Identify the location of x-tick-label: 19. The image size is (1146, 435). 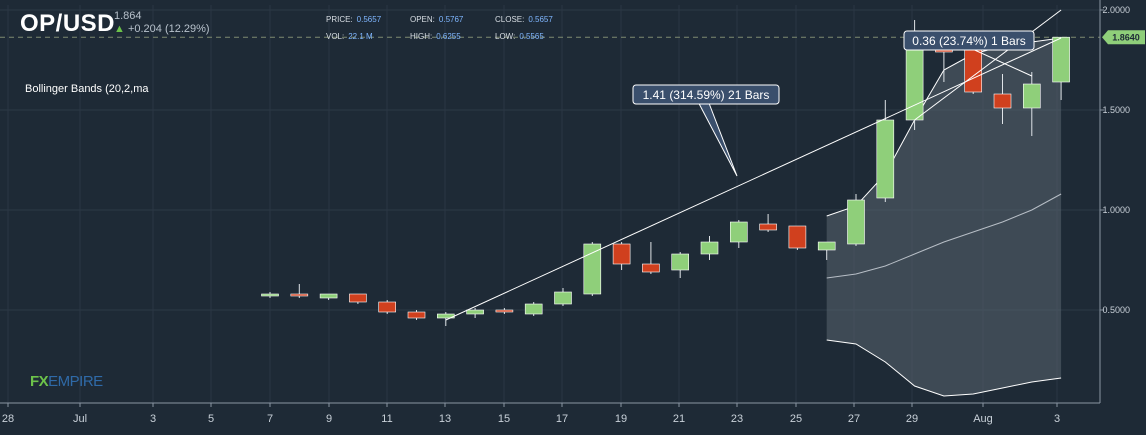
(621, 419).